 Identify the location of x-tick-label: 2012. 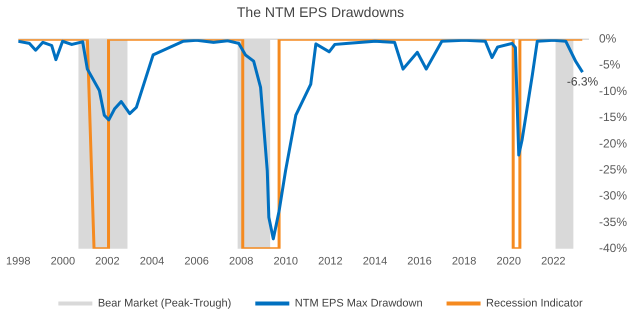
(330, 261).